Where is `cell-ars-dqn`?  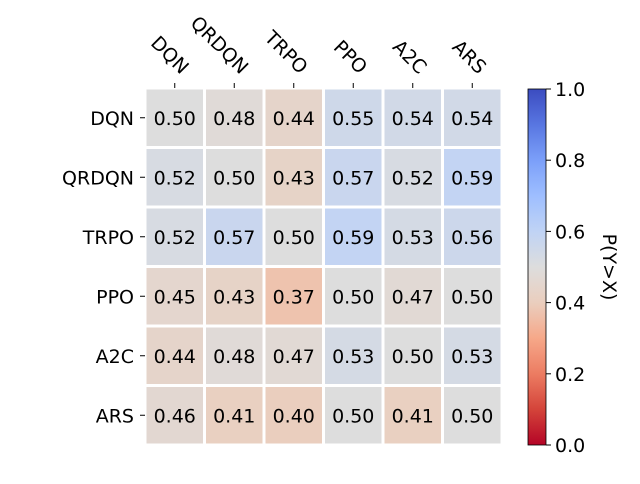 cell-ars-dqn is located at coordinates (174, 415).